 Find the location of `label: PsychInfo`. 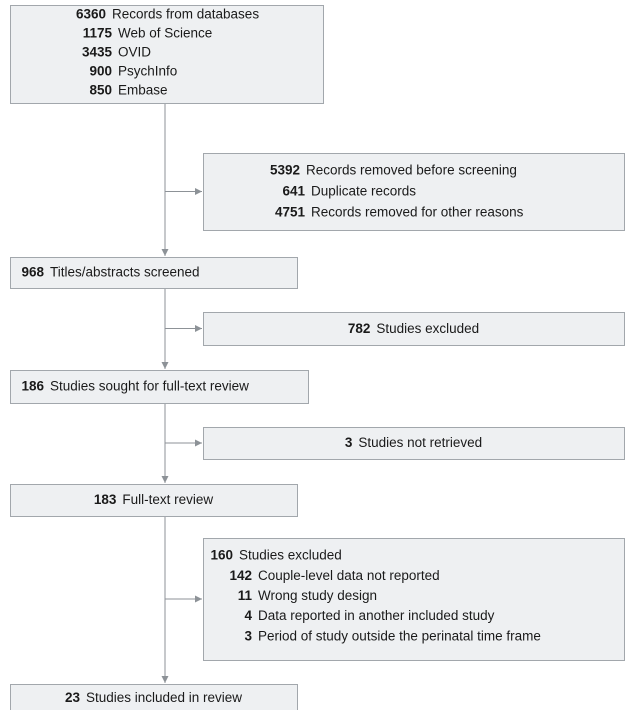

label: PsychInfo is located at coordinates (147, 71).